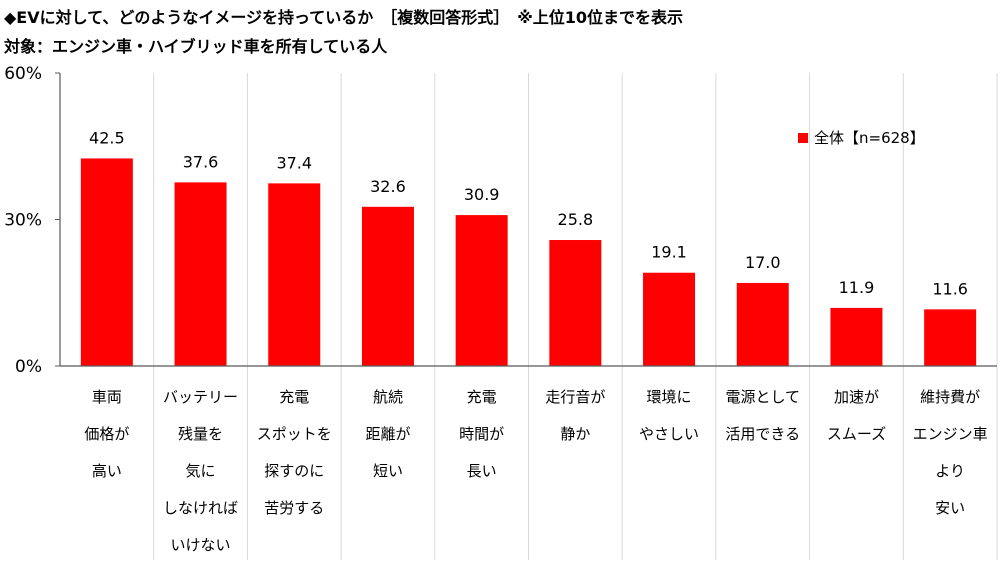 Image resolution: width=1000 pixels, height=562 pixels. What do you see at coordinates (482, 471) in the screenshot?
I see `category-label: 長い` at bounding box center [482, 471].